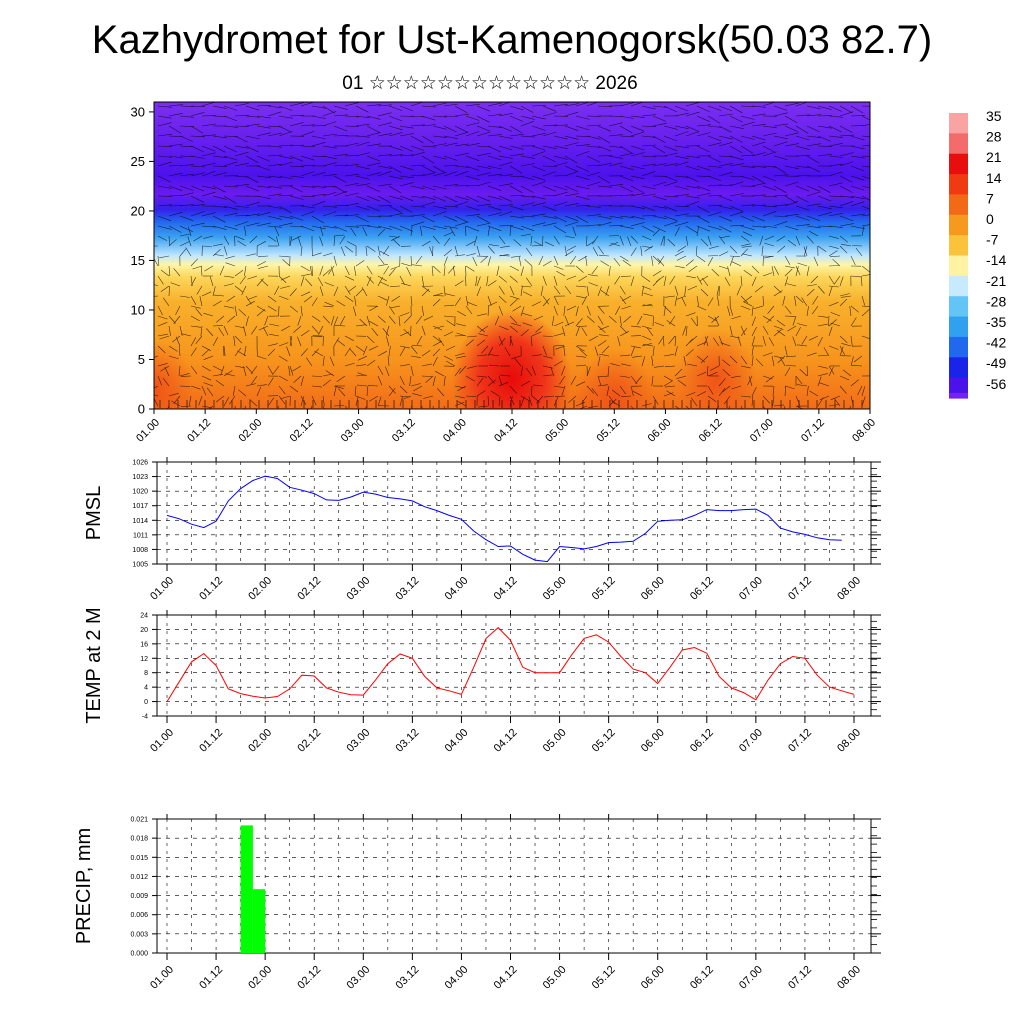  Describe the element at coordinates (506, 431) in the screenshot. I see `x-tick-label: 04.12` at that location.